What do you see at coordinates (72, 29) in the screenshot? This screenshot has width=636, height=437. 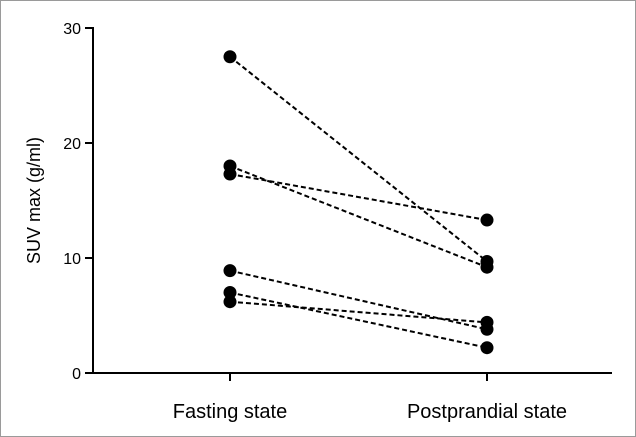 I see `y-tick-label: 30` at bounding box center [72, 29].